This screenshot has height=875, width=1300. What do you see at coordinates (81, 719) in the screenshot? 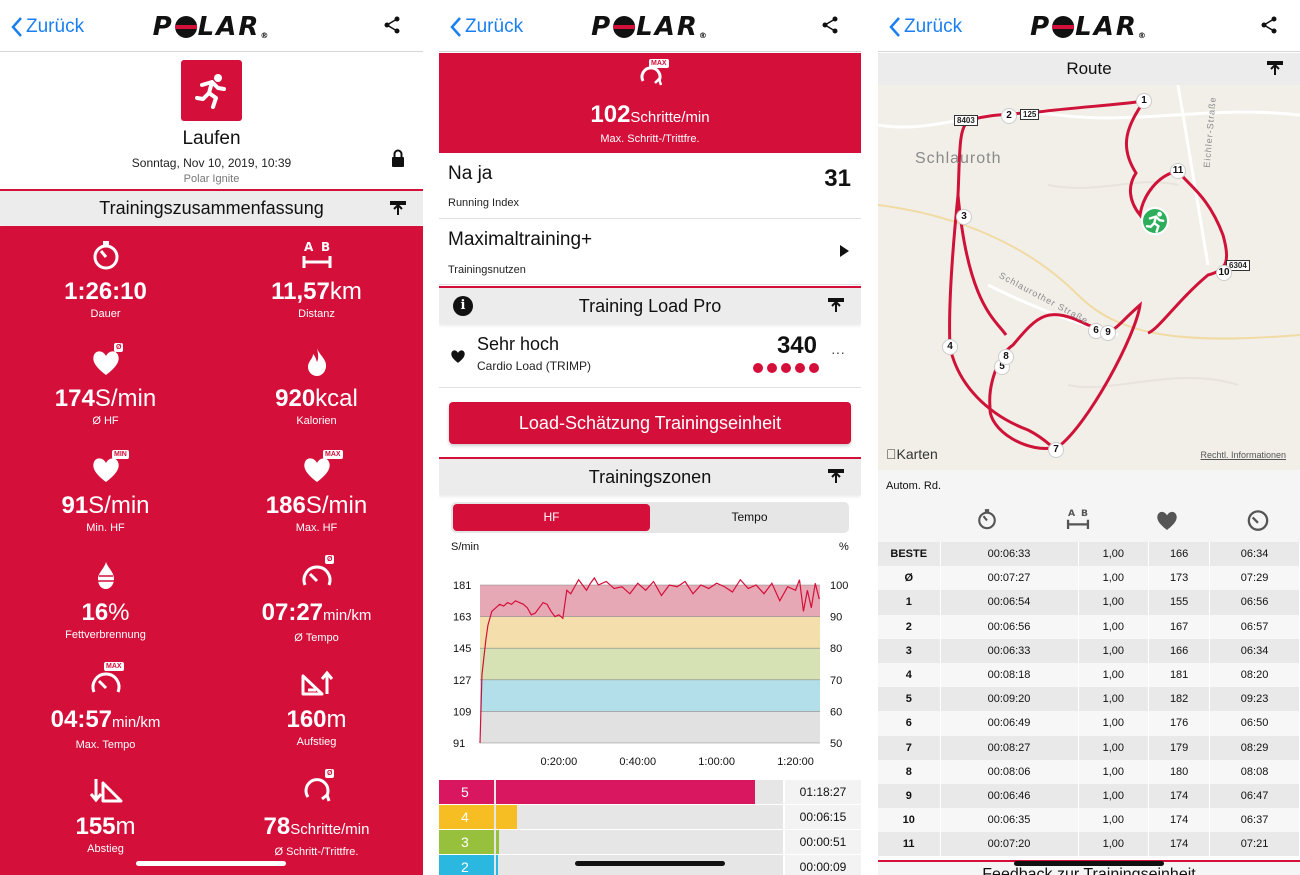
I see `stat-max-pace-value: 04:57` at bounding box center [81, 719].